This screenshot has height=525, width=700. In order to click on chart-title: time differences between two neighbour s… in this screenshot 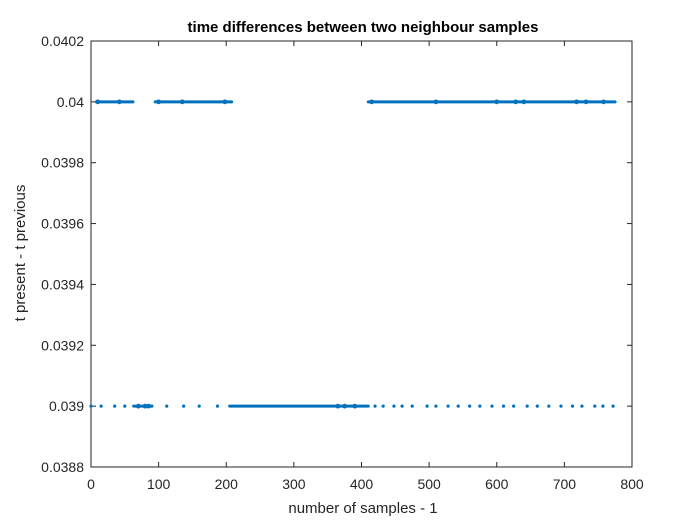, I will do `click(363, 27)`.